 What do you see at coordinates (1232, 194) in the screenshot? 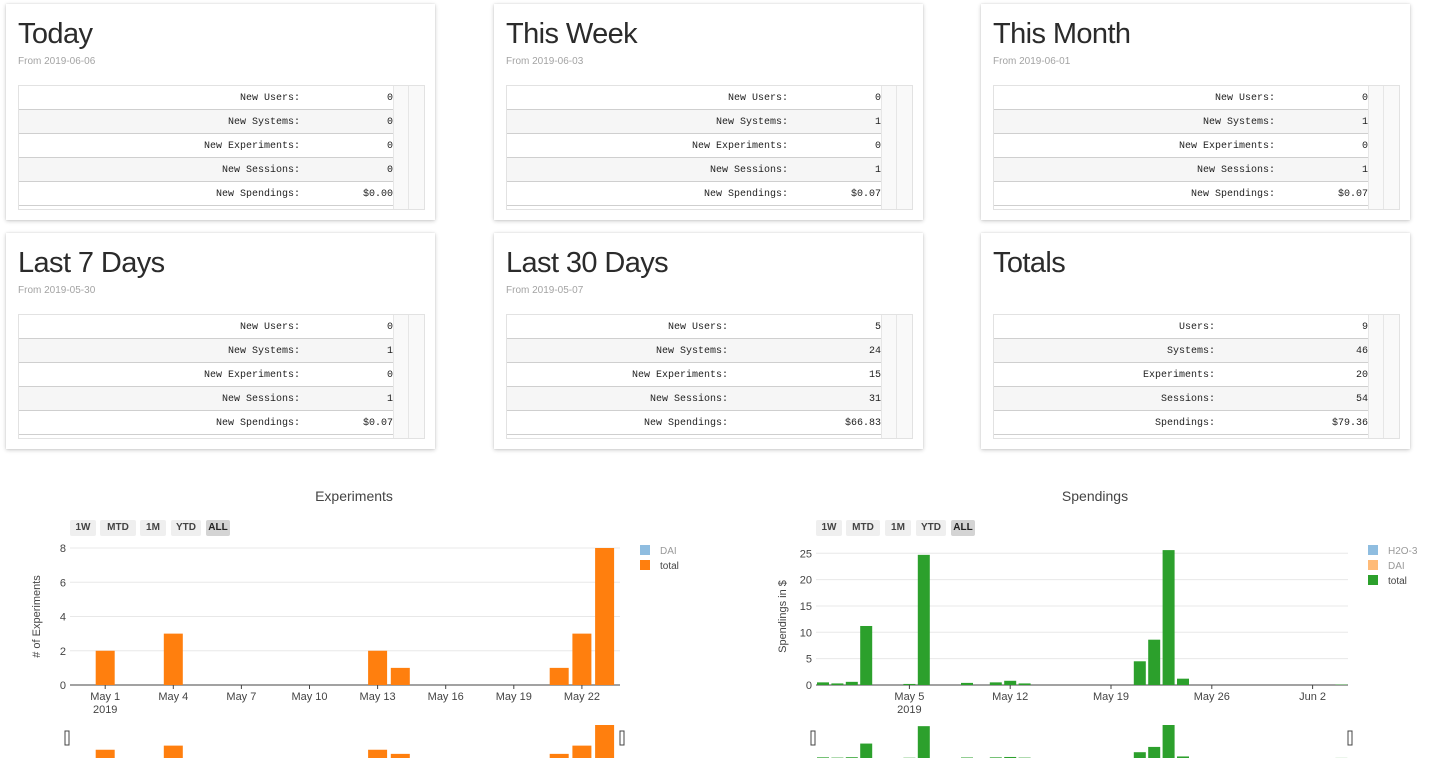
I see `row-label: New Spendings:` at bounding box center [1232, 194].